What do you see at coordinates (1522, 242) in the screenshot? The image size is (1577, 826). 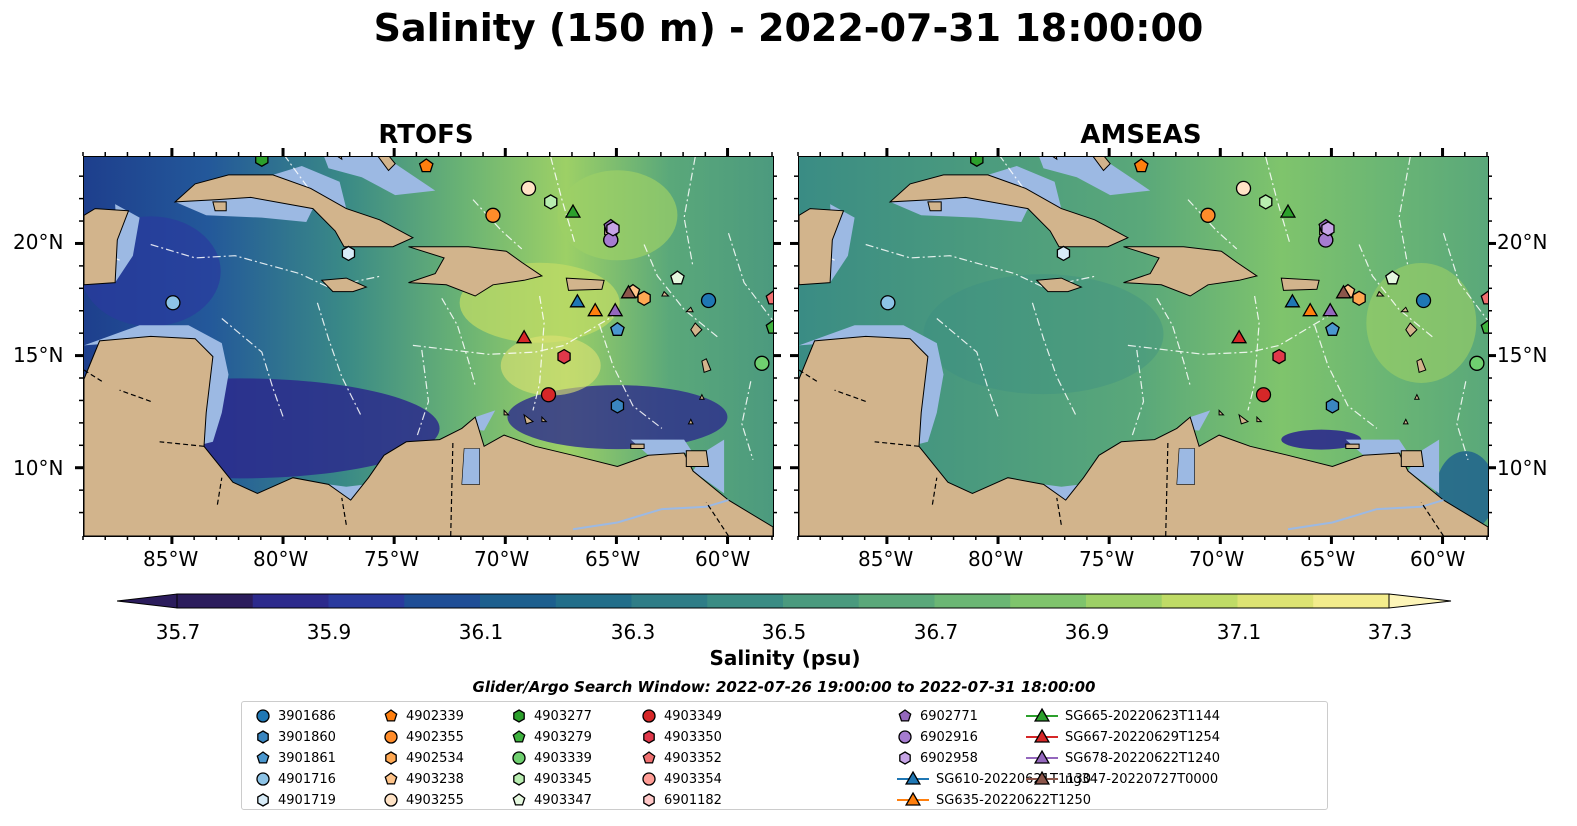 I see `lat-label-20n-right: 20°N` at bounding box center [1522, 242].